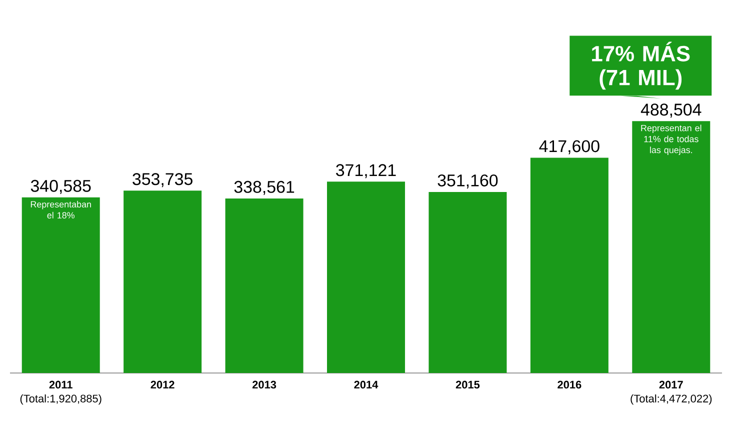  Describe the element at coordinates (162, 180) in the screenshot. I see `data-label: 353,735` at that location.